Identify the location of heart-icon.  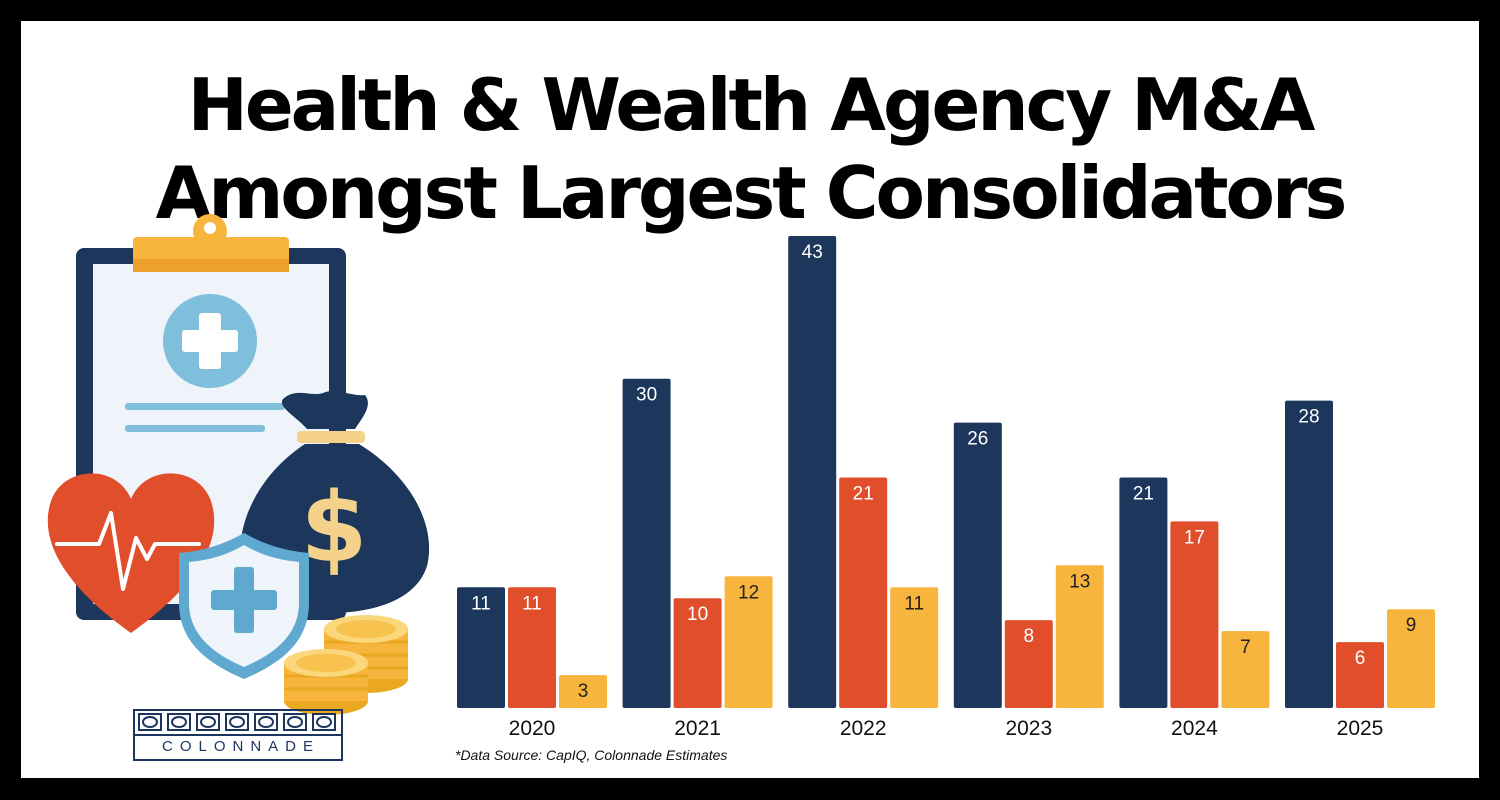
(131, 553).